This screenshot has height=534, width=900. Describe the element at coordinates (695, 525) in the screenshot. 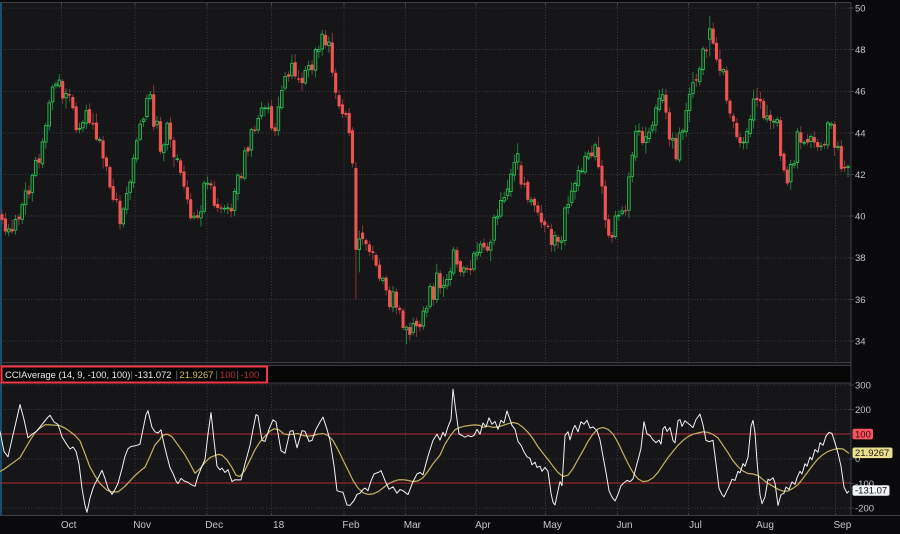

I see `svg-text: Jul` at that location.